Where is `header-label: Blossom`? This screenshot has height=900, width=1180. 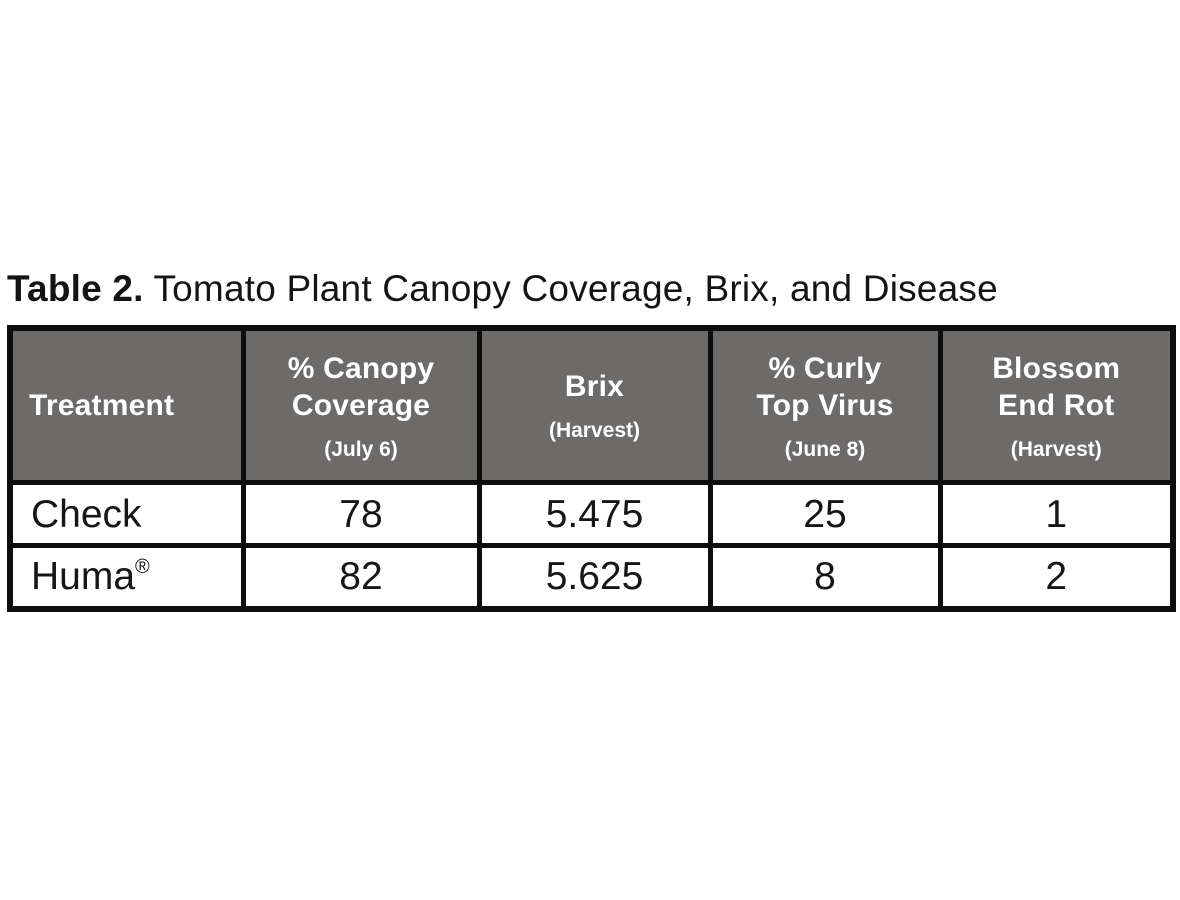
header-label: Blossom is located at coordinates (1056, 368).